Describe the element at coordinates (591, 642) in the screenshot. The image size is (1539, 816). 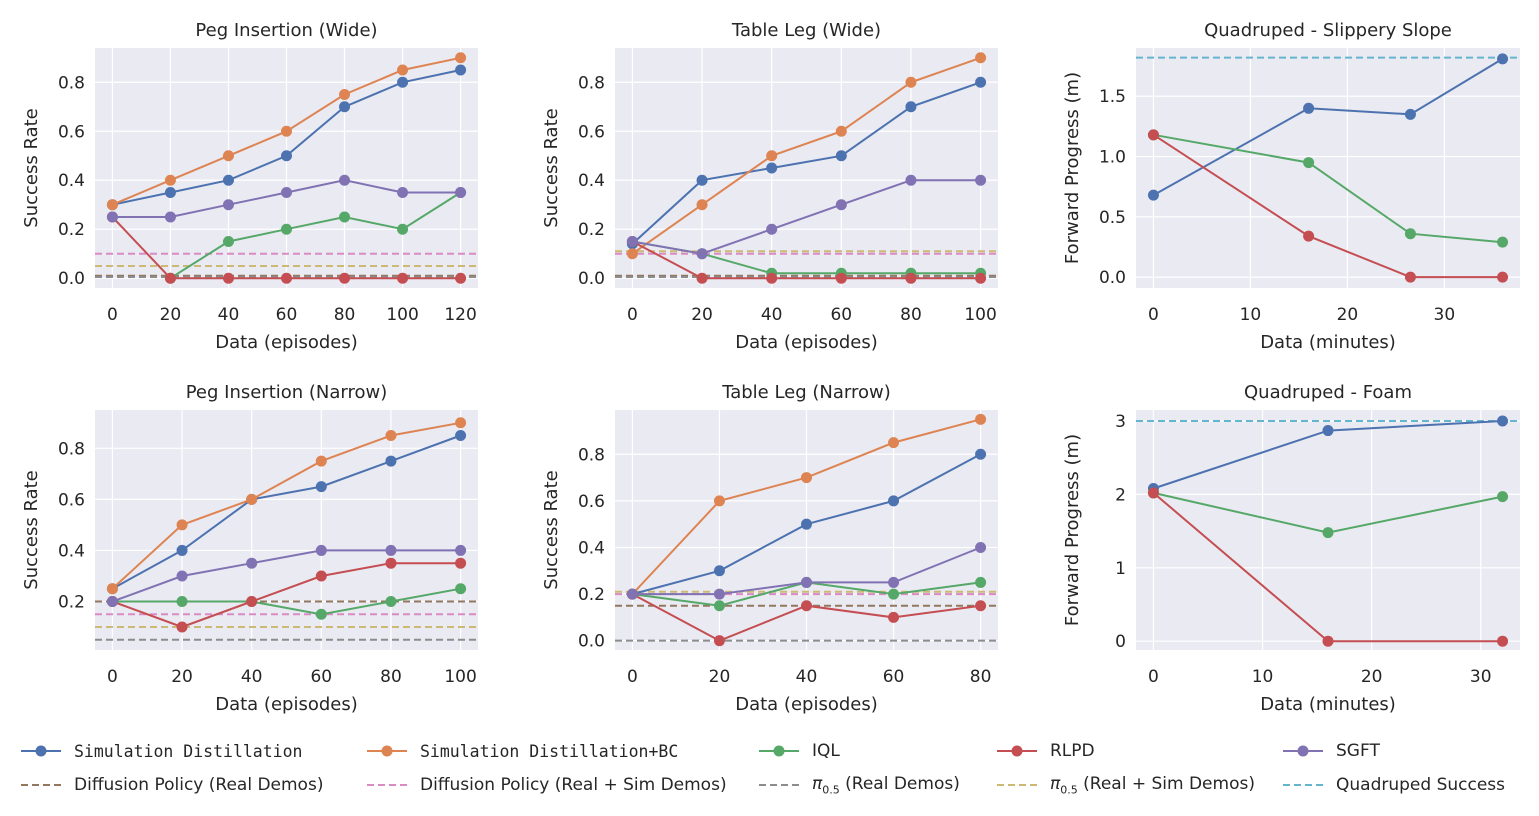
I see `y-tick-label: 0.0` at that location.